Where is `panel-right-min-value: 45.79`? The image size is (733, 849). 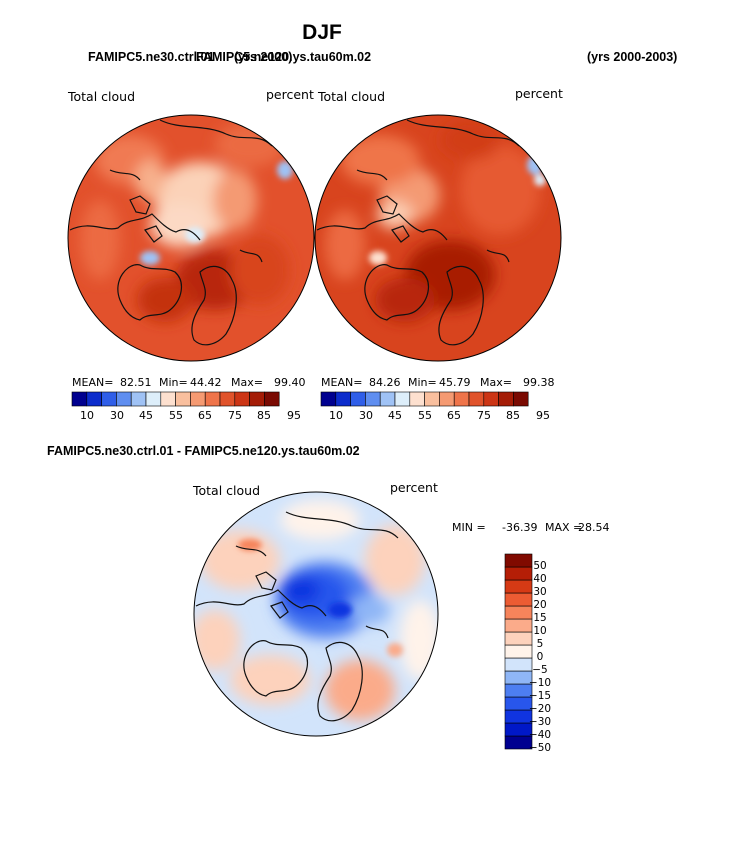 panel-right-min-value: 45.79 is located at coordinates (455, 382).